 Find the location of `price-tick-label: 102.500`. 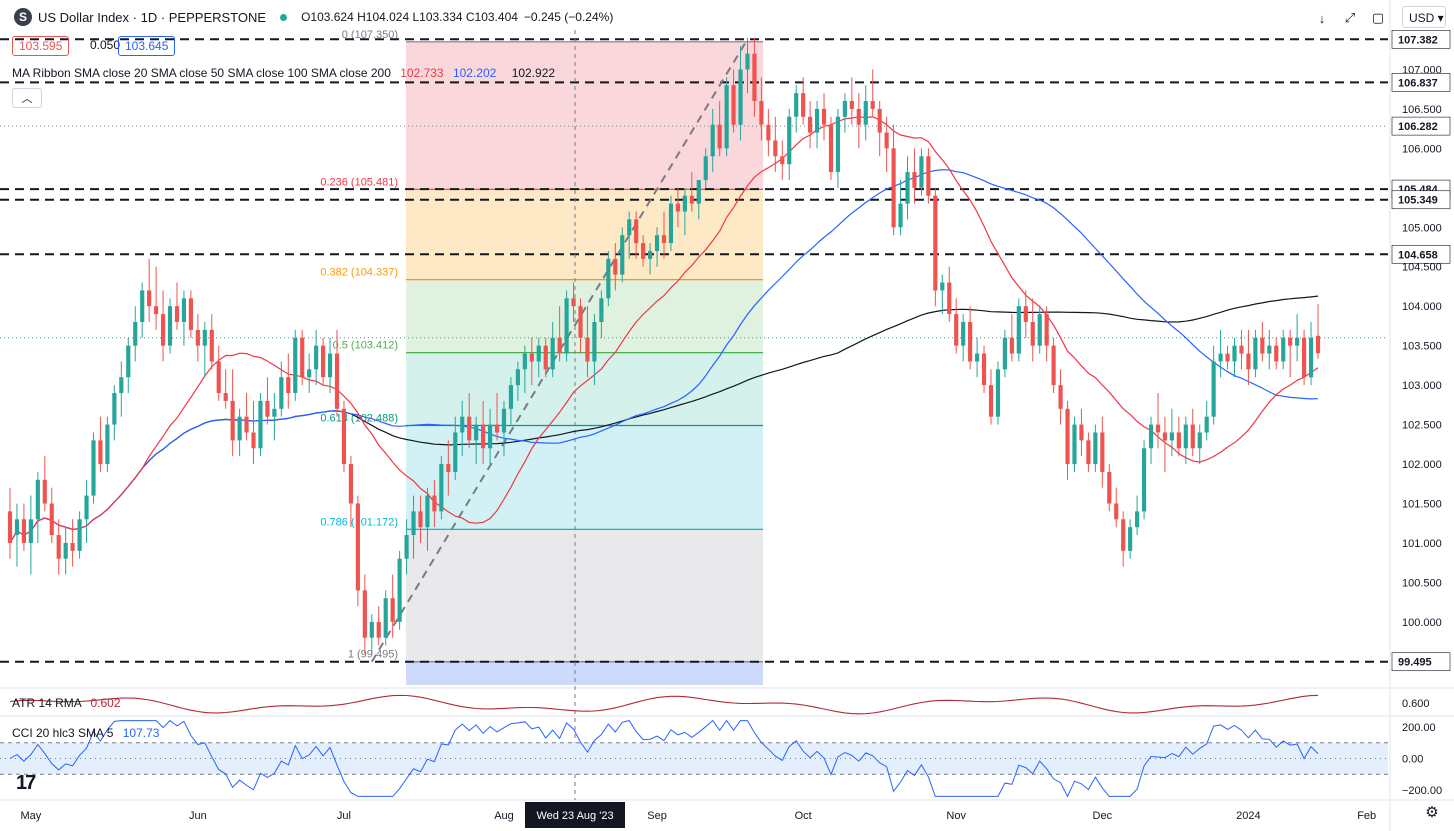

price-tick-label: 102.500 is located at coordinates (1422, 426).